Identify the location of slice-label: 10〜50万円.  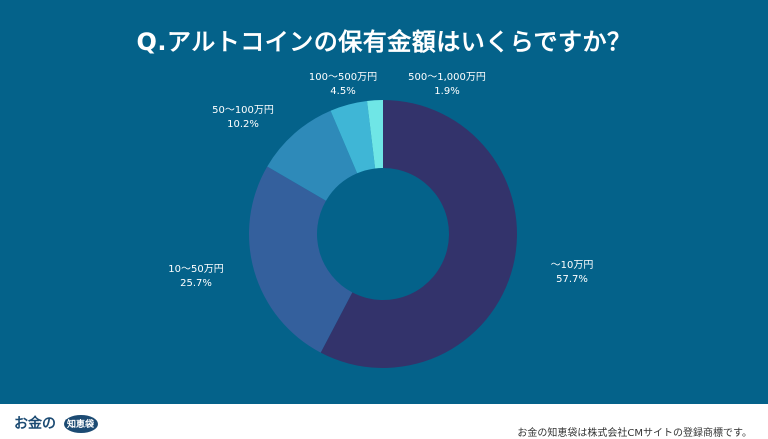
(195, 269).